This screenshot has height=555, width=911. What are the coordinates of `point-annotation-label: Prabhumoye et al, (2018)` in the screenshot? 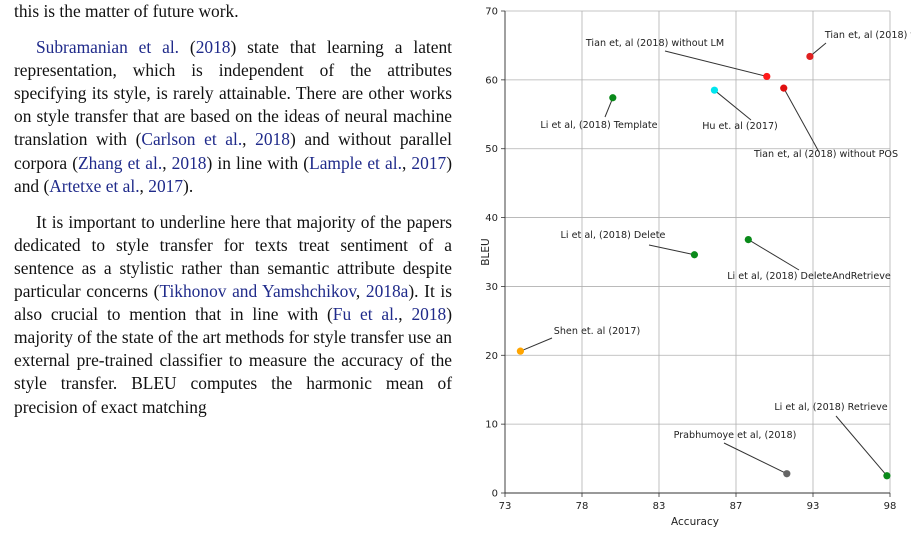 It's located at (735, 435).